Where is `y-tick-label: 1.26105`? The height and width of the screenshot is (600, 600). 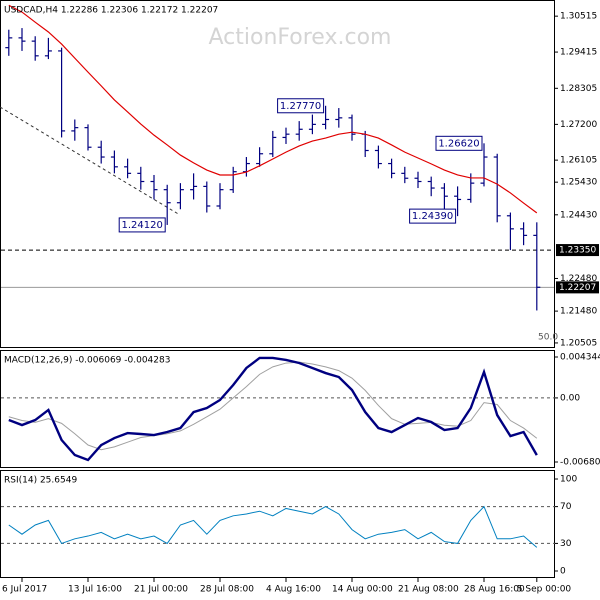
y-tick-label: 1.26105 is located at coordinates (578, 161).